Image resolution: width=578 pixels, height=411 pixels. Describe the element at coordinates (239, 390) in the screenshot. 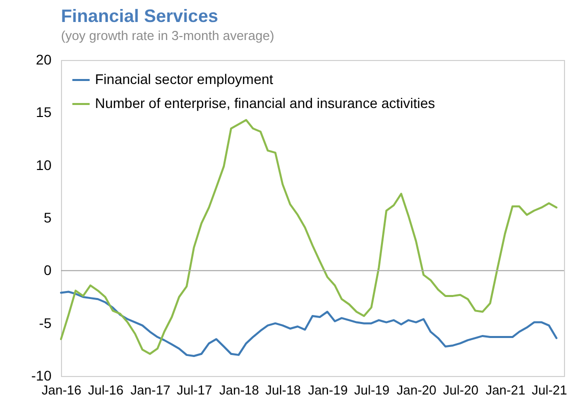

I see `x-tick-label: Jan-18` at that location.